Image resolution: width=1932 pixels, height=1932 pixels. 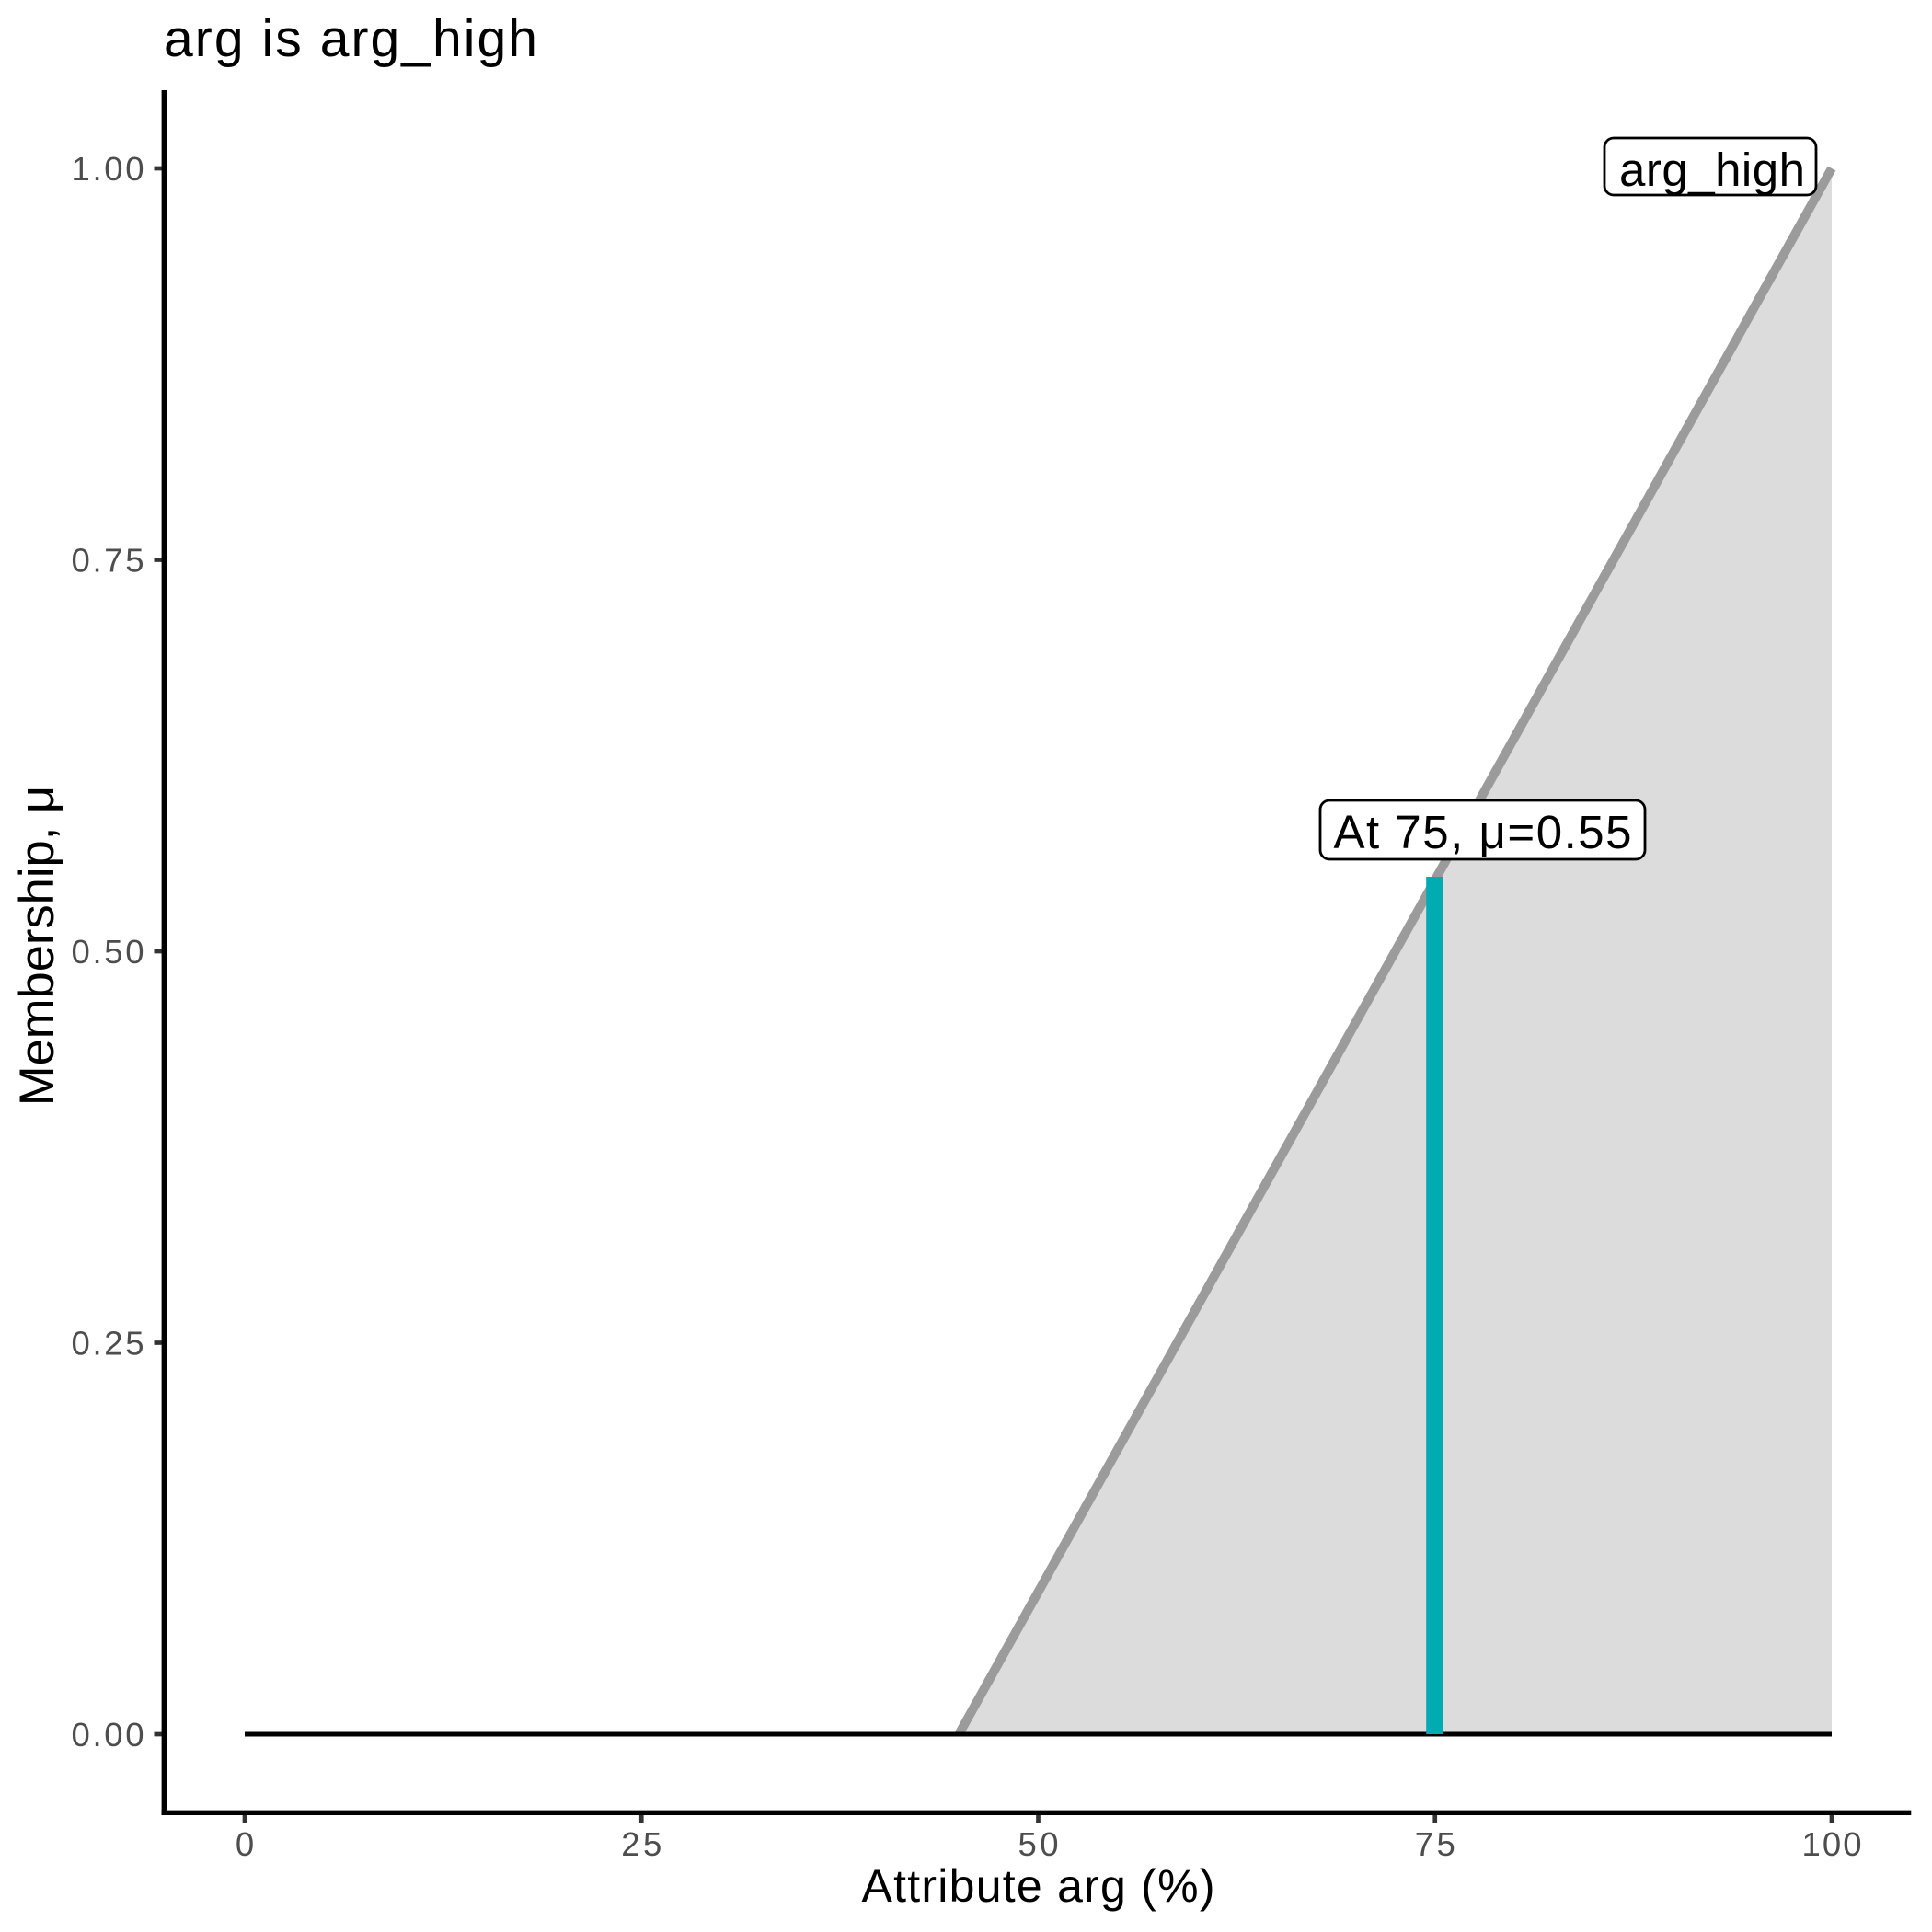 I want to click on svg-text: At 75, μ=0.55, so click(x=1483, y=832).